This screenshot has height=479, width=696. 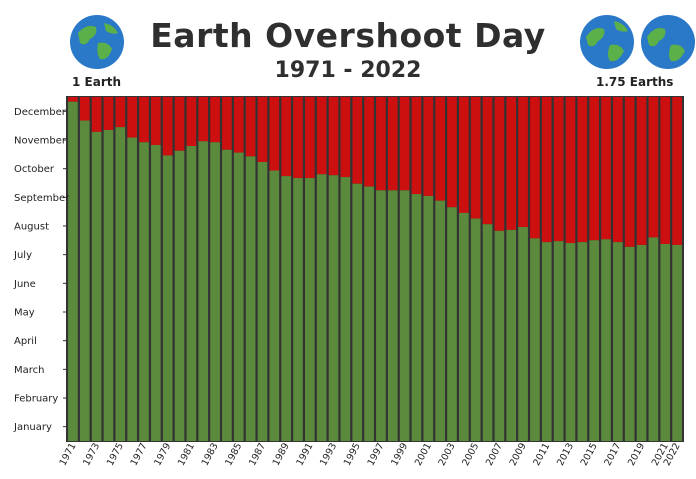 I want to click on year-tick-label: 2011, so click(x=541, y=454).